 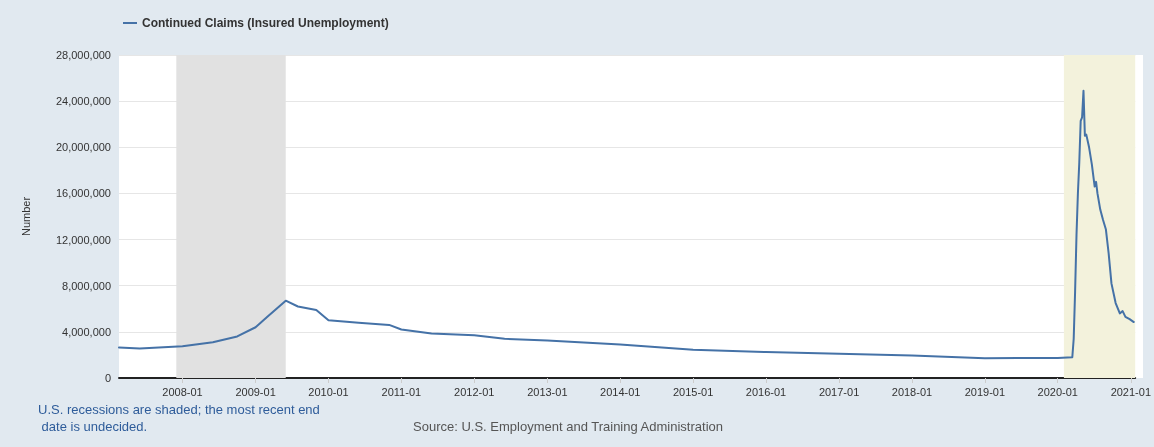 What do you see at coordinates (693, 391) in the screenshot?
I see `x-tick-label: 2015-01` at bounding box center [693, 391].